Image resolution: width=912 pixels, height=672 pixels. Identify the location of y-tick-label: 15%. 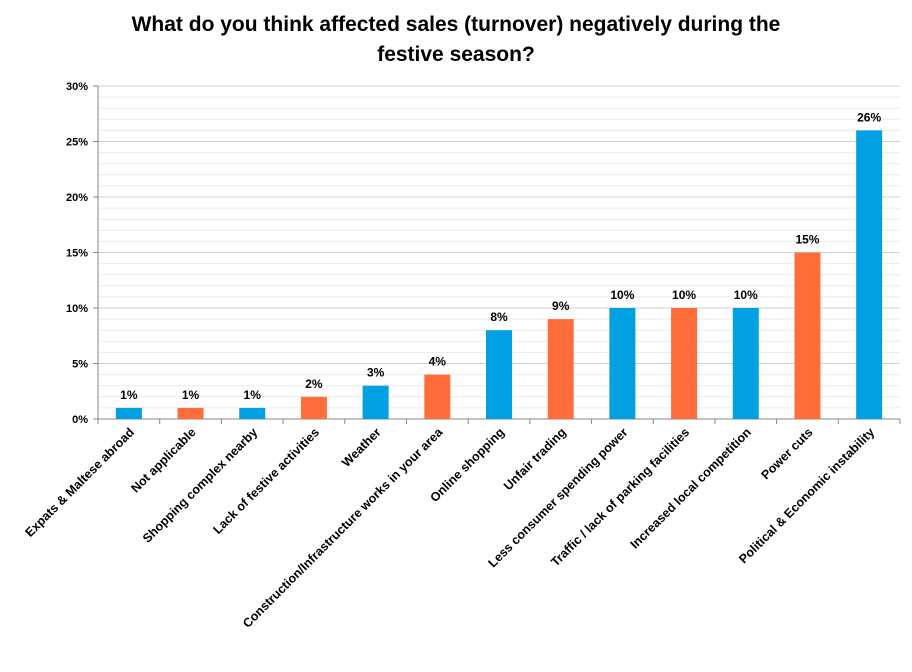
(77, 254).